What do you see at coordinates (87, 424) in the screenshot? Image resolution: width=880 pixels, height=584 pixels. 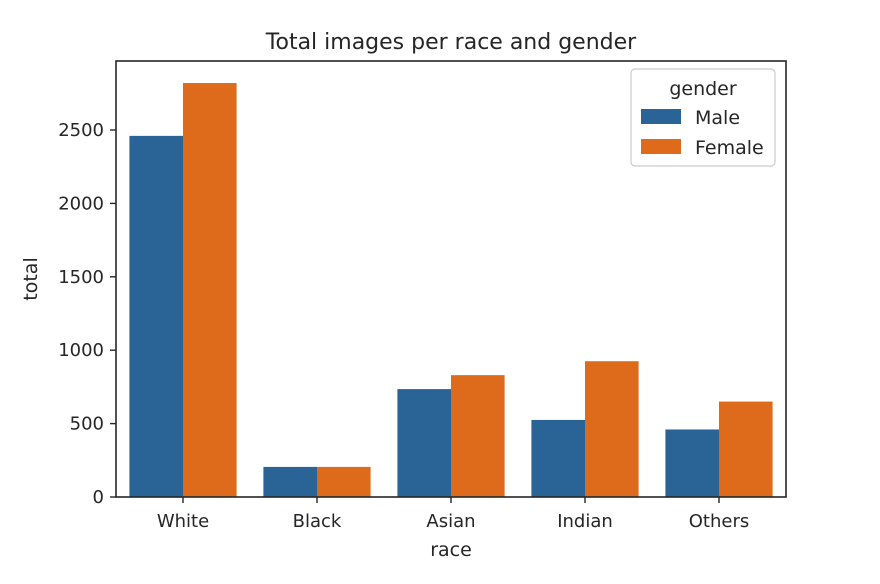 I see `y-tick-label: 500` at bounding box center [87, 424].